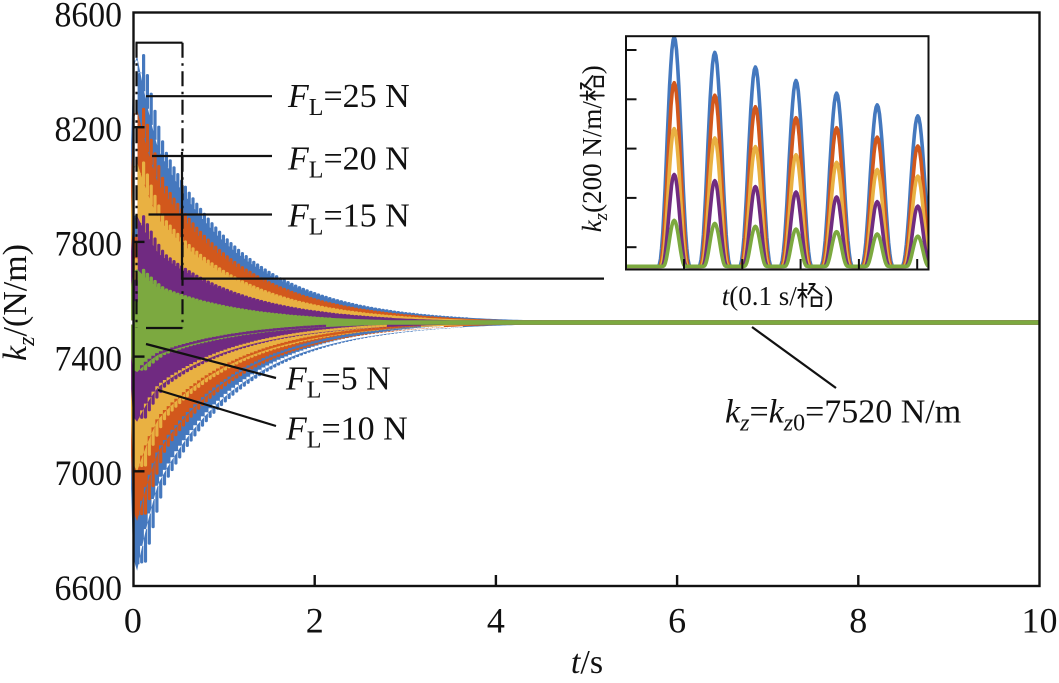  What do you see at coordinates (89, 358) in the screenshot?
I see `svg-text: 7400` at bounding box center [89, 358].